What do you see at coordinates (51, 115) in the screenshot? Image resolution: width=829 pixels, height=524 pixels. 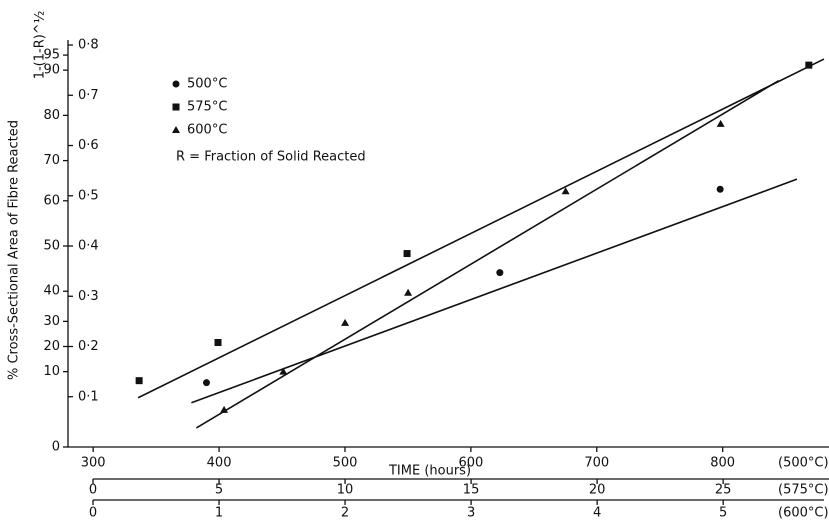 I see `y-tick-label: 80` at bounding box center [51, 115].